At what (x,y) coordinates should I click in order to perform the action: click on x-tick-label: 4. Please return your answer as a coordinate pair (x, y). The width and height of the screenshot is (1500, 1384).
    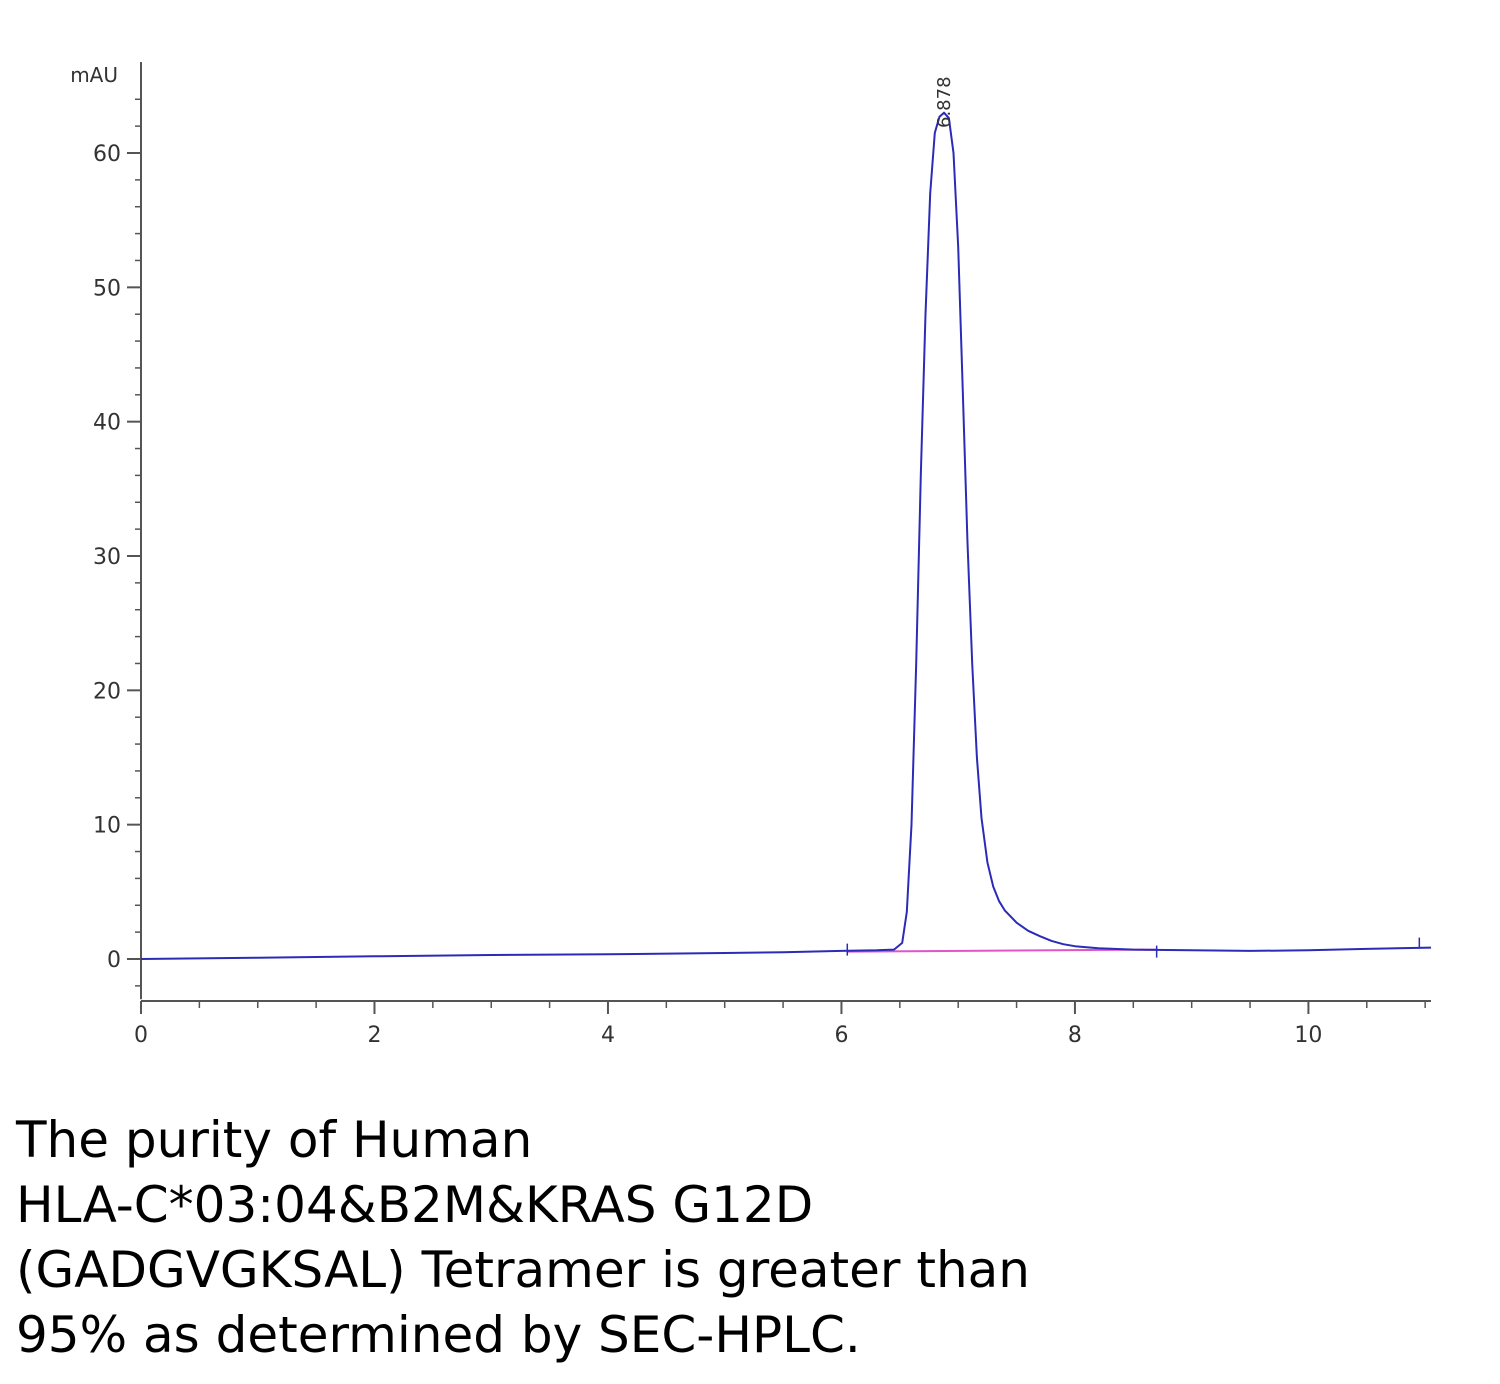
    Looking at the image, I should click on (608, 1035).